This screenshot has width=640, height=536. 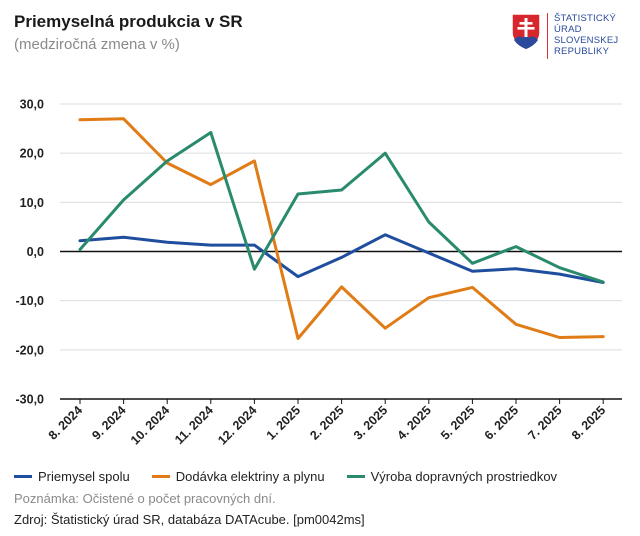 I want to click on legend-item-priemysel: Priemysel spolu, so click(x=72, y=476).